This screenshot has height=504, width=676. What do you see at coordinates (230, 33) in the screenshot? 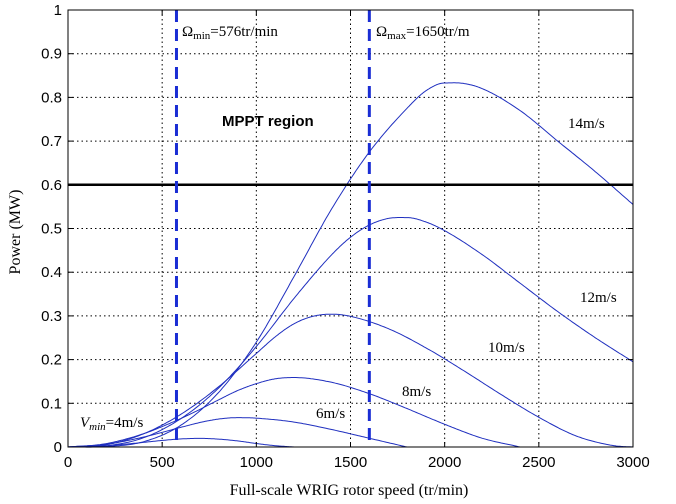
I see `omega-min-annotation: Ωmin=576tr/min` at bounding box center [230, 33].